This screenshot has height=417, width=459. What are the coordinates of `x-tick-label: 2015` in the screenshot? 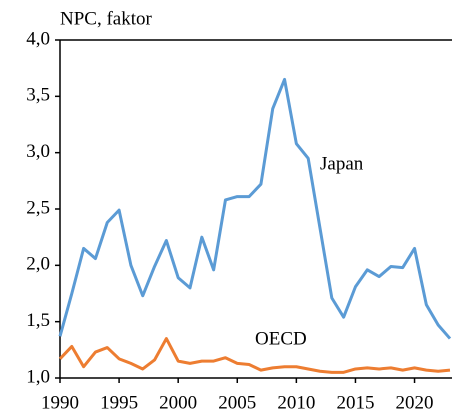 It's located at (355, 402).